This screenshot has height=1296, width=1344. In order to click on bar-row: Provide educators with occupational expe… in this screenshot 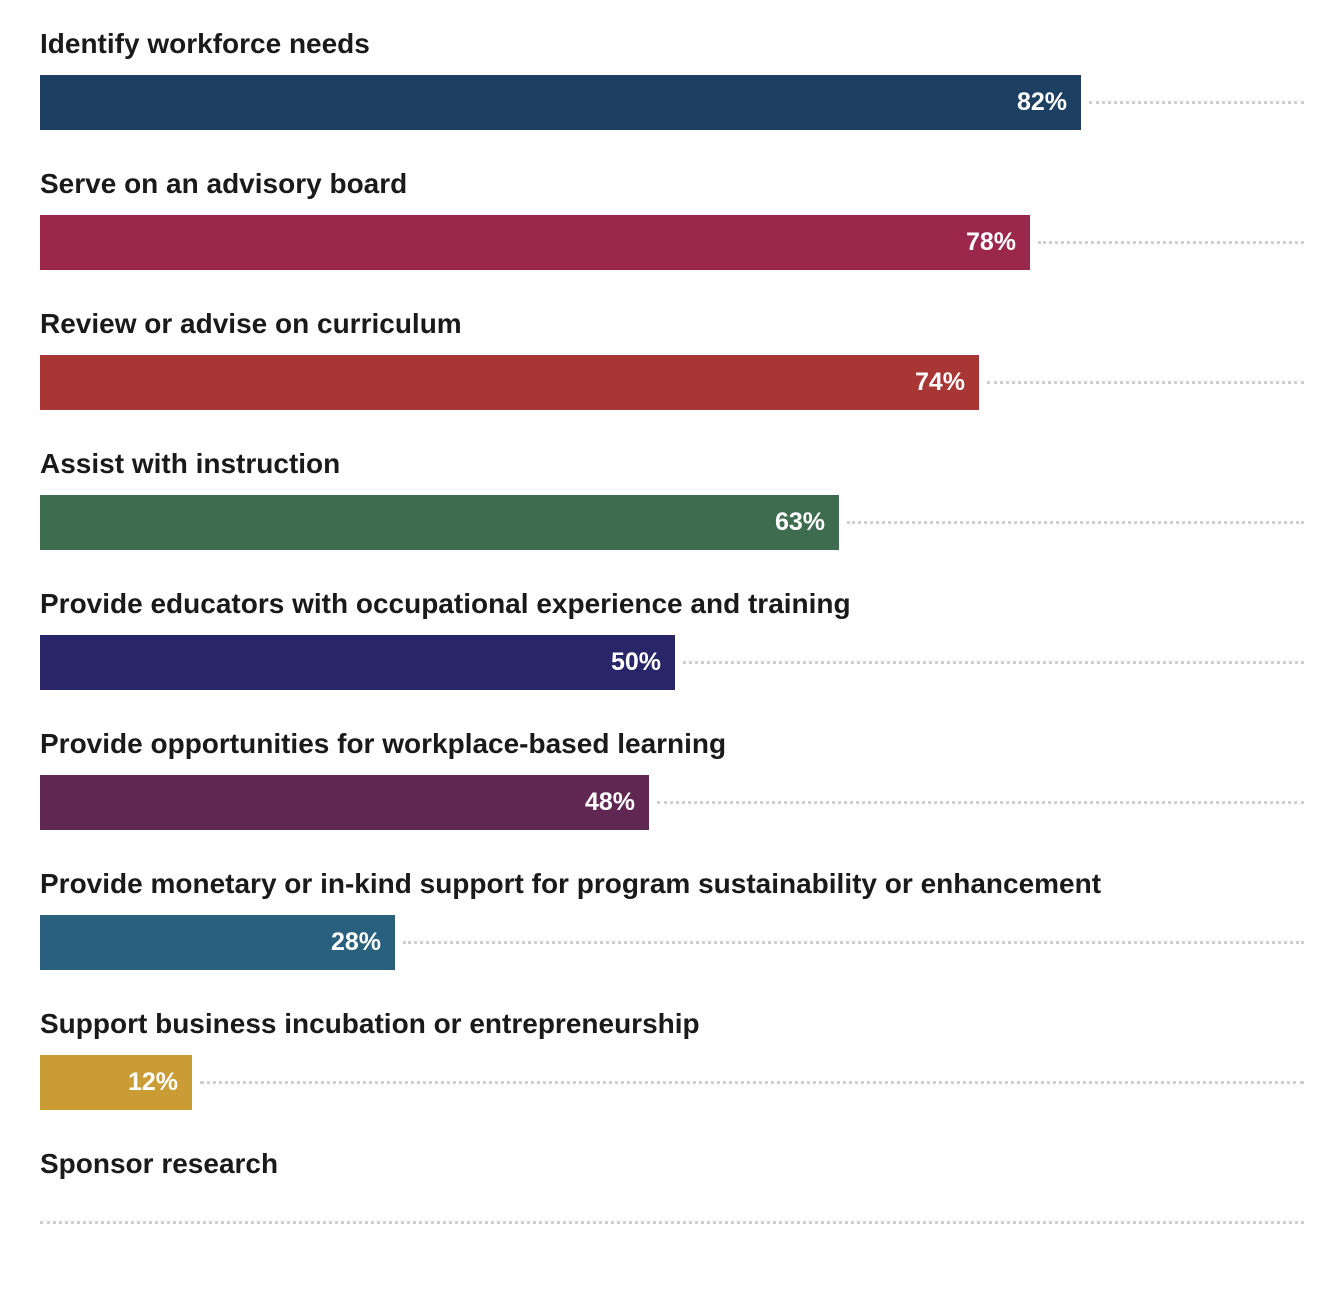, I will do `click(672, 625)`.